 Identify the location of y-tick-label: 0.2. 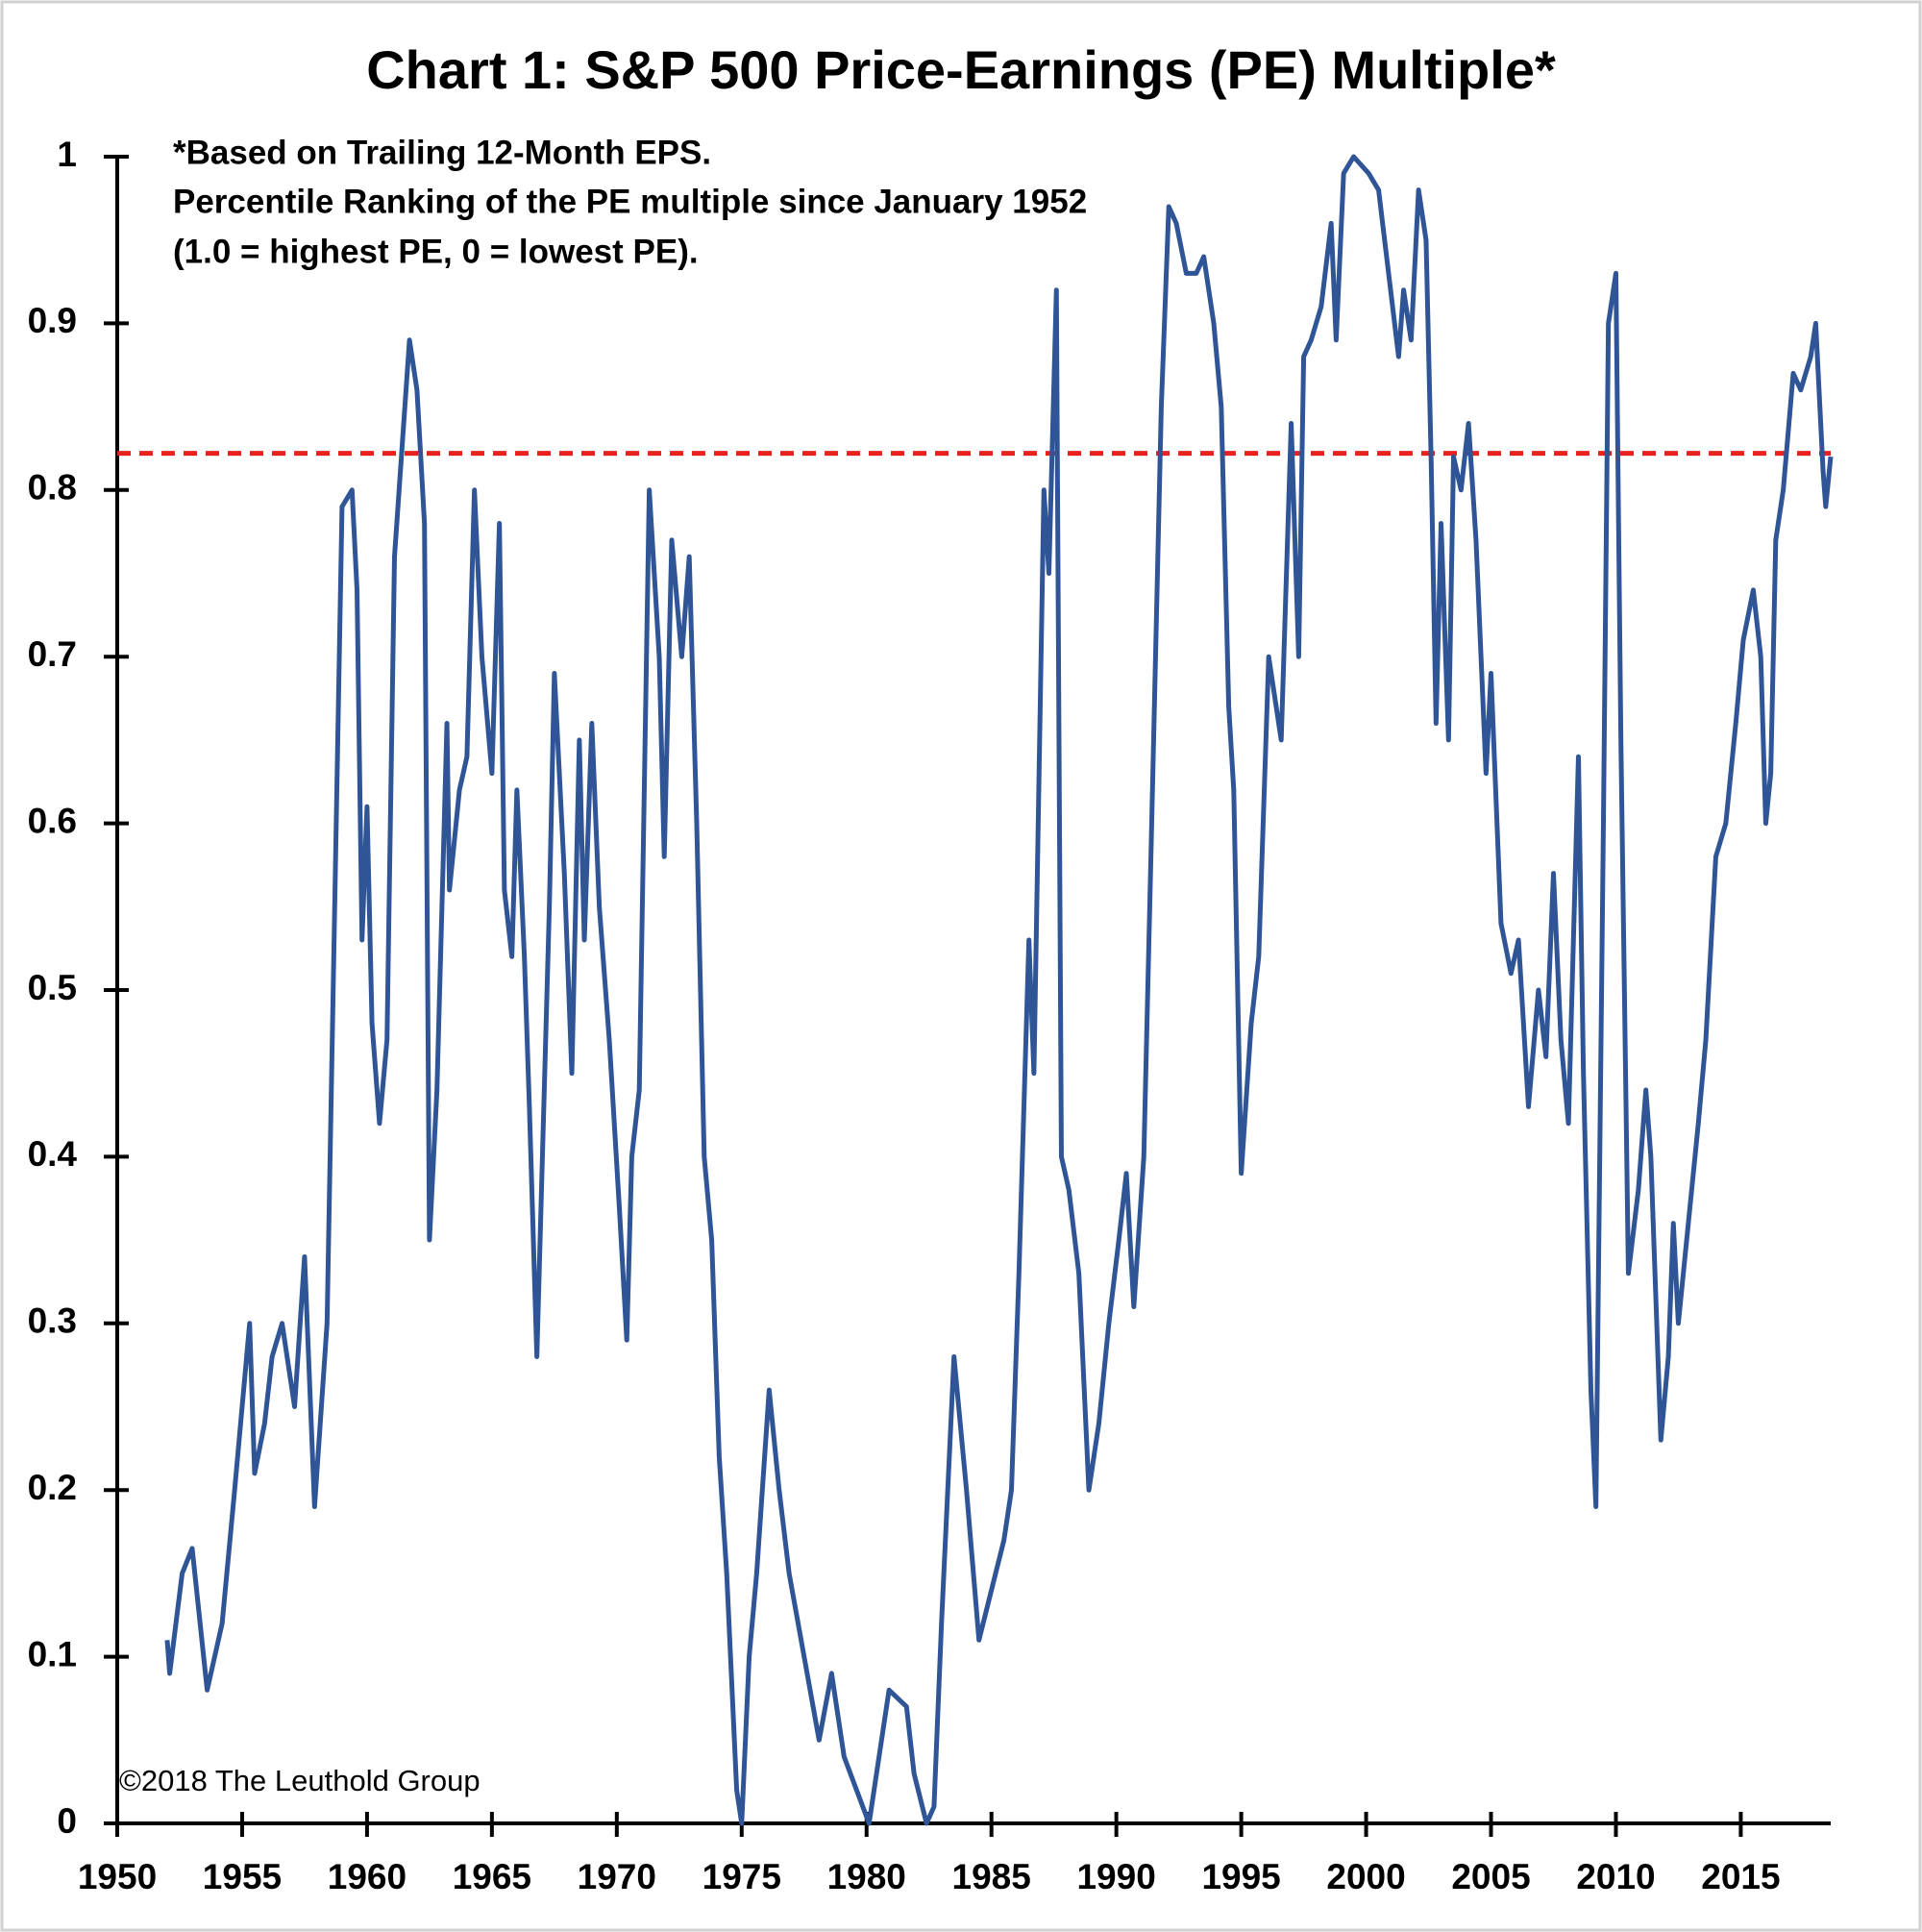
(52, 1487).